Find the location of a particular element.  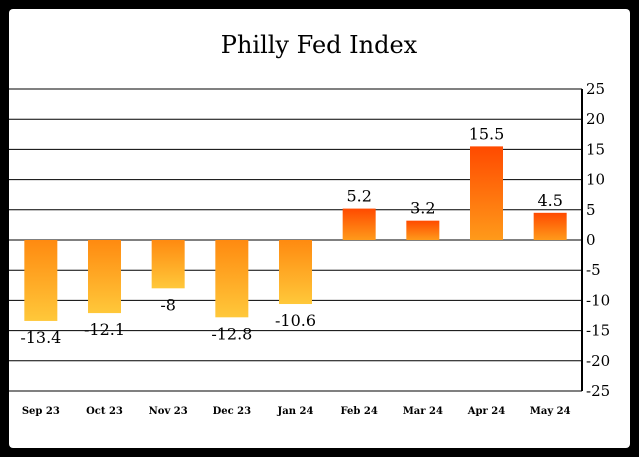

y-tick-label: -15 is located at coordinates (598, 331).